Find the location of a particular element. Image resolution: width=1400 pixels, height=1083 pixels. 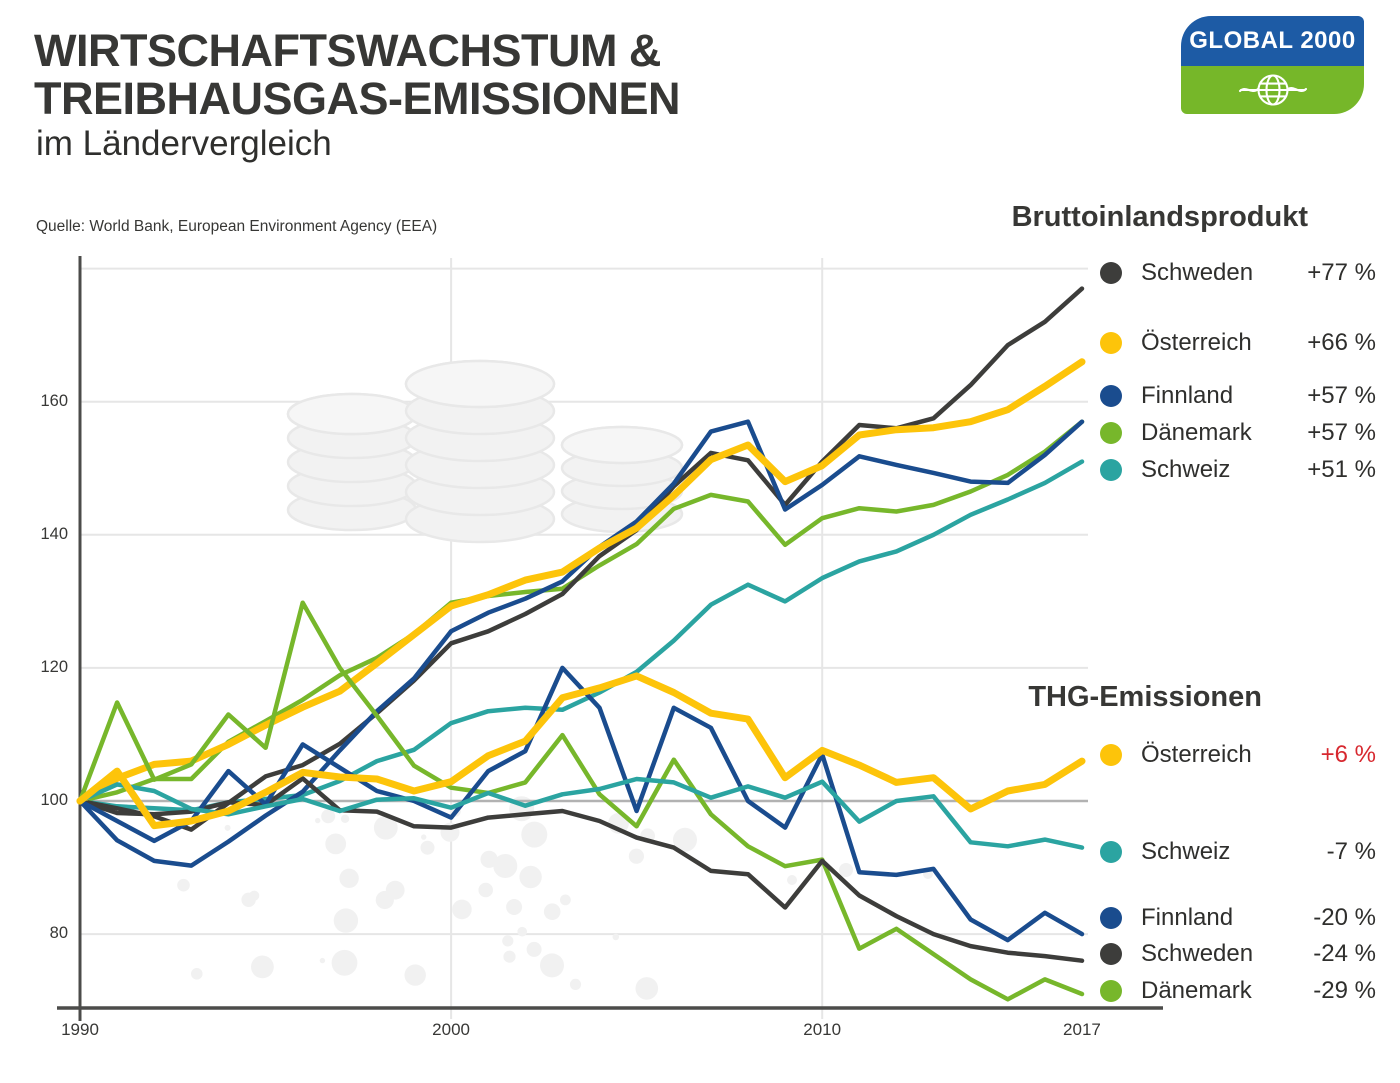

legend-item-gdp-schweiz: Schweiz +51 % is located at coordinates (1238, 470).